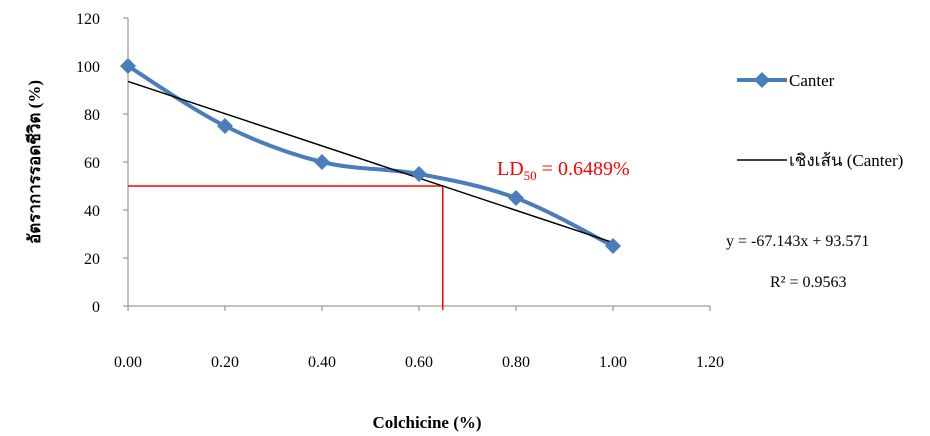 The width and height of the screenshot is (930, 436). Describe the element at coordinates (96, 307) in the screenshot. I see `y-tick-label: 0` at that location.